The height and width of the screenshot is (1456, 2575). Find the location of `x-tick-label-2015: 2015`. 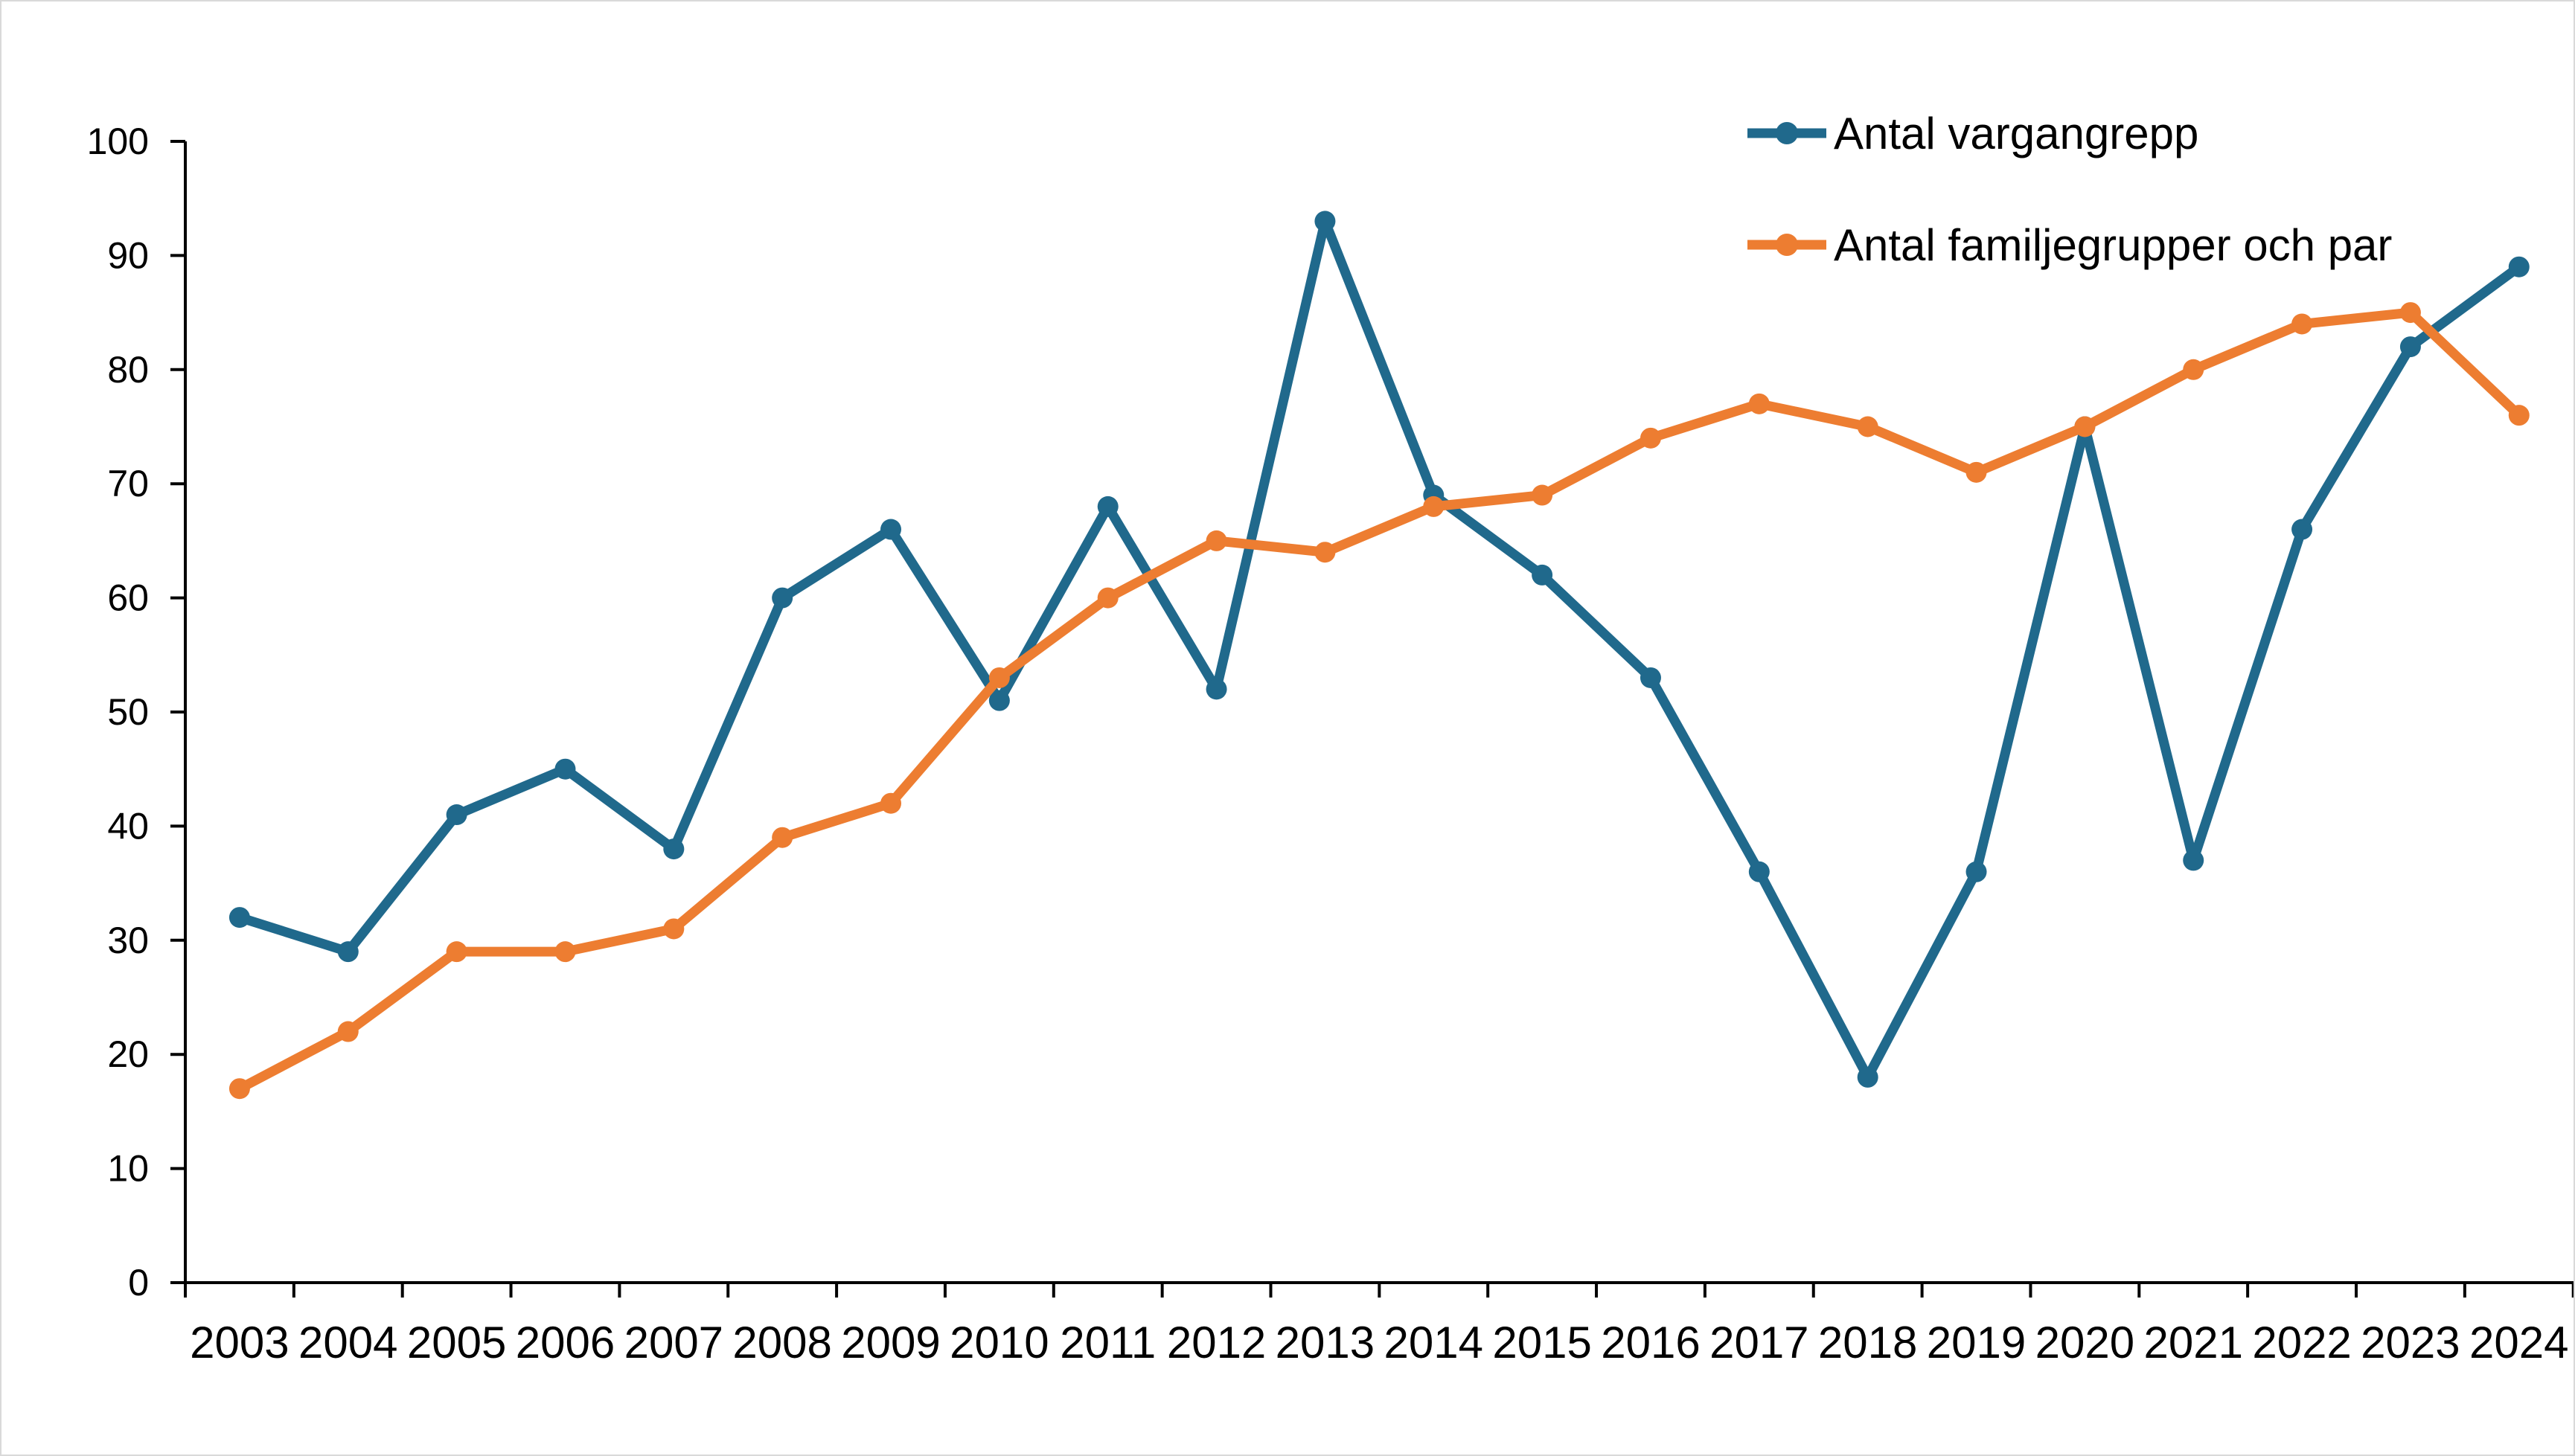

x-tick-label-2015: 2015 is located at coordinates (1541, 1342).